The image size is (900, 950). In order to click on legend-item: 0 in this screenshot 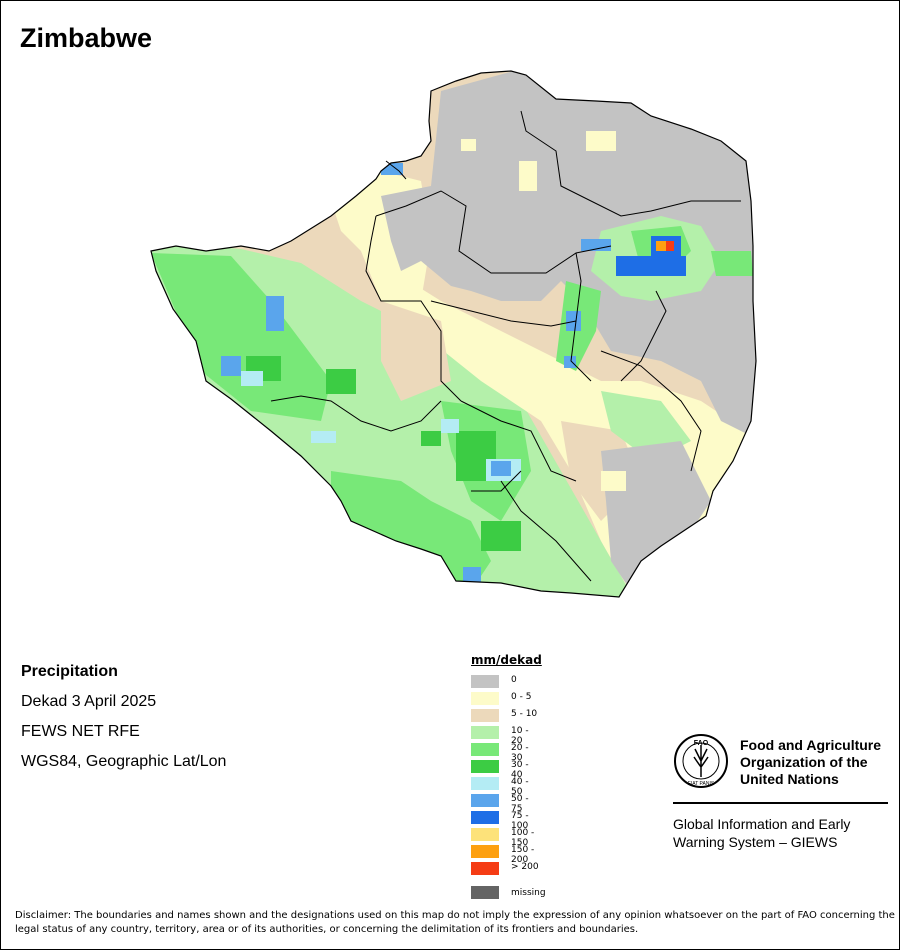, I will do `click(506, 681)`.